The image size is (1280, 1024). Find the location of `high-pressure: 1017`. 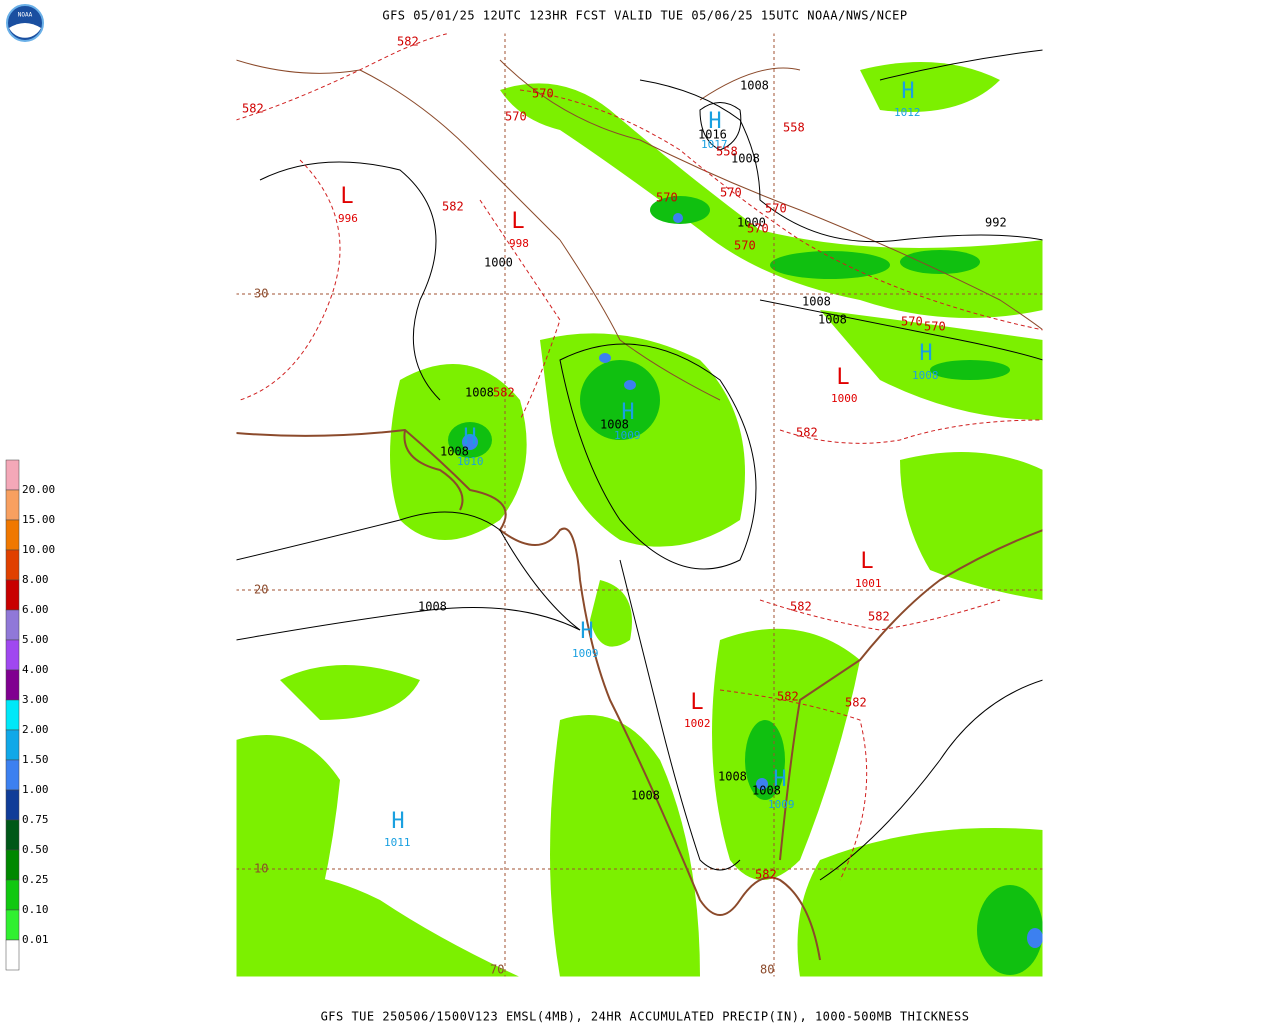

high-pressure: 1017 is located at coordinates (714, 144).